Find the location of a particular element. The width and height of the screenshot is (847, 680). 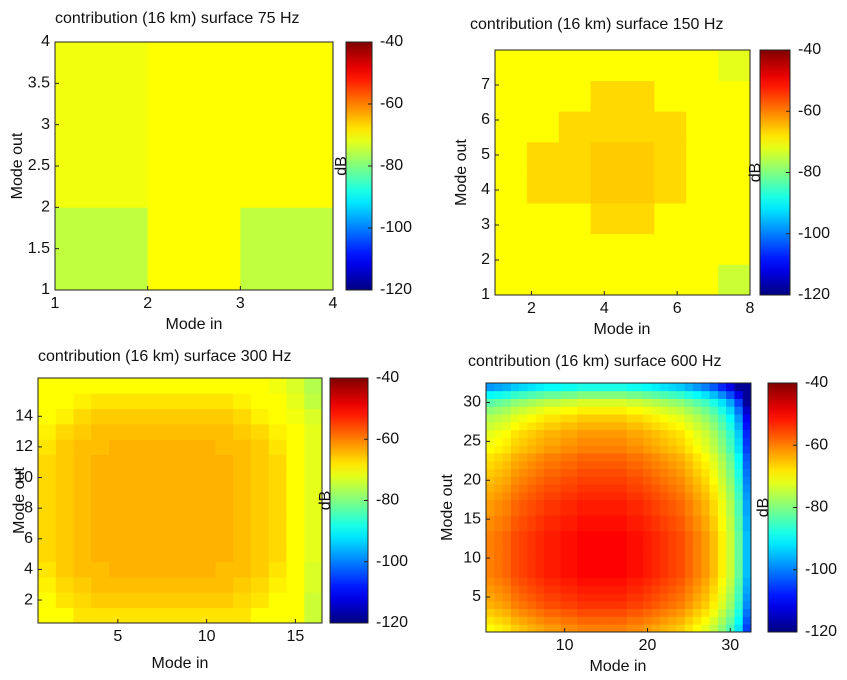

y-tick-label: 8 is located at coordinates (28, 507).